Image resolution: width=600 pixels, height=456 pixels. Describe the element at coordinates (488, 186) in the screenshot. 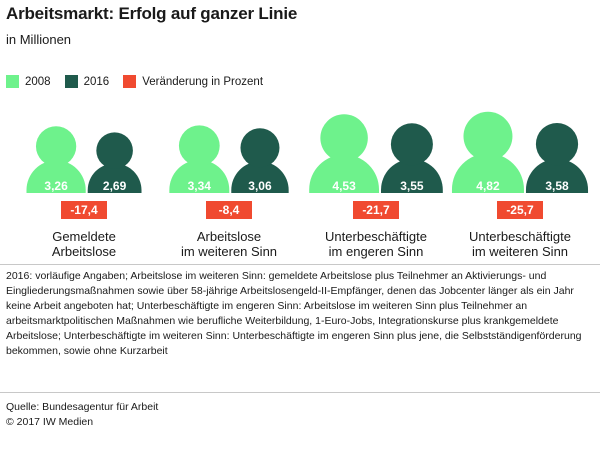

I see `value-label-2008-4: 4,82` at that location.